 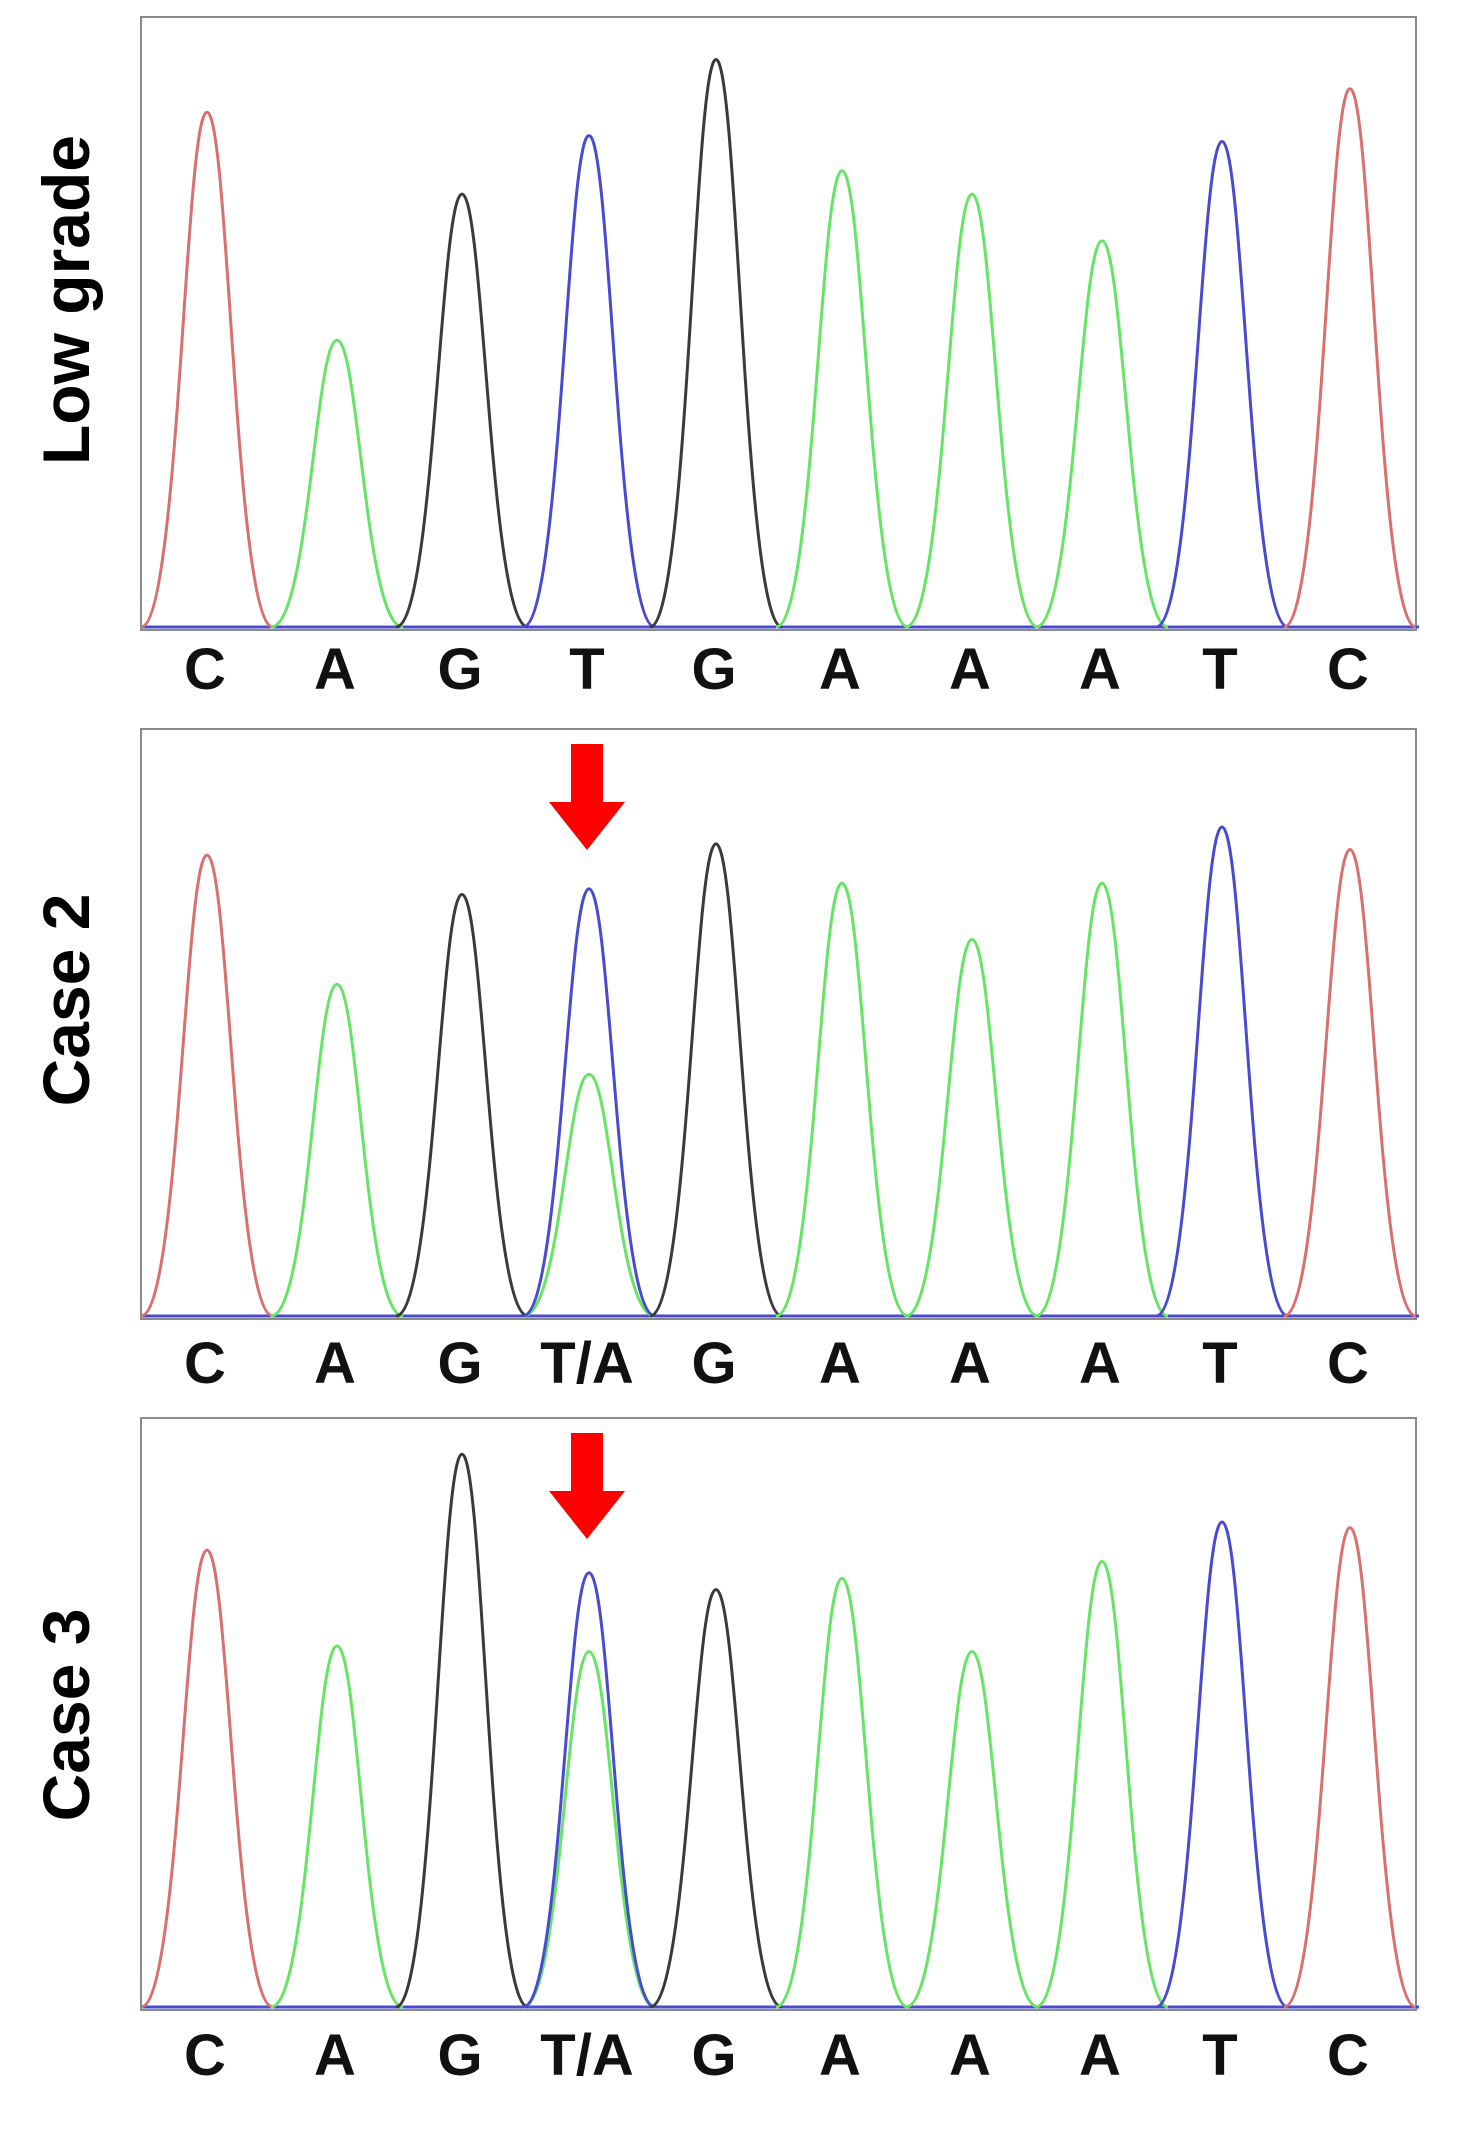 I want to click on panel-label: Case 2, so click(x=66, y=1000).